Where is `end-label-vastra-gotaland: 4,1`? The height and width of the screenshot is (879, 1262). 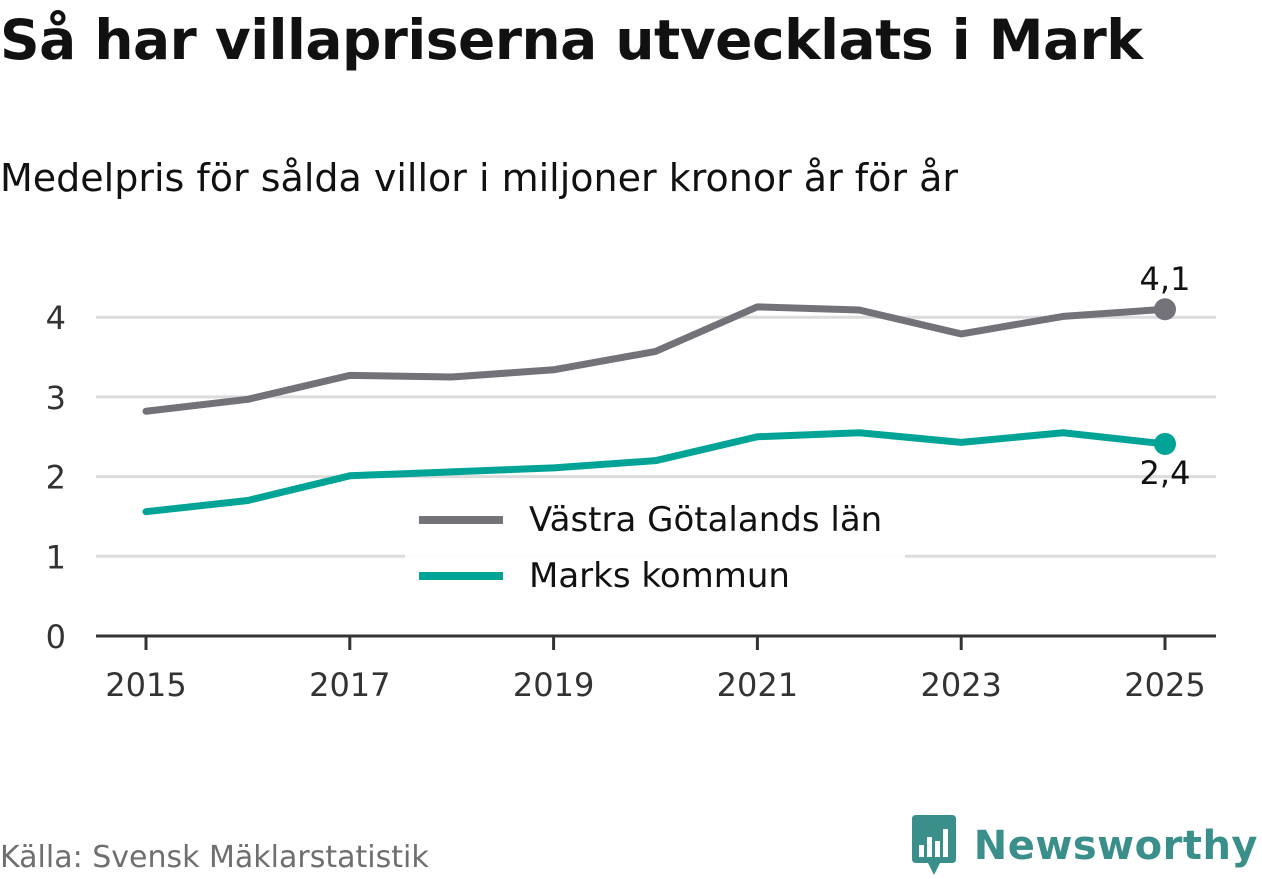 end-label-vastra-gotaland: 4,1 is located at coordinates (1165, 279).